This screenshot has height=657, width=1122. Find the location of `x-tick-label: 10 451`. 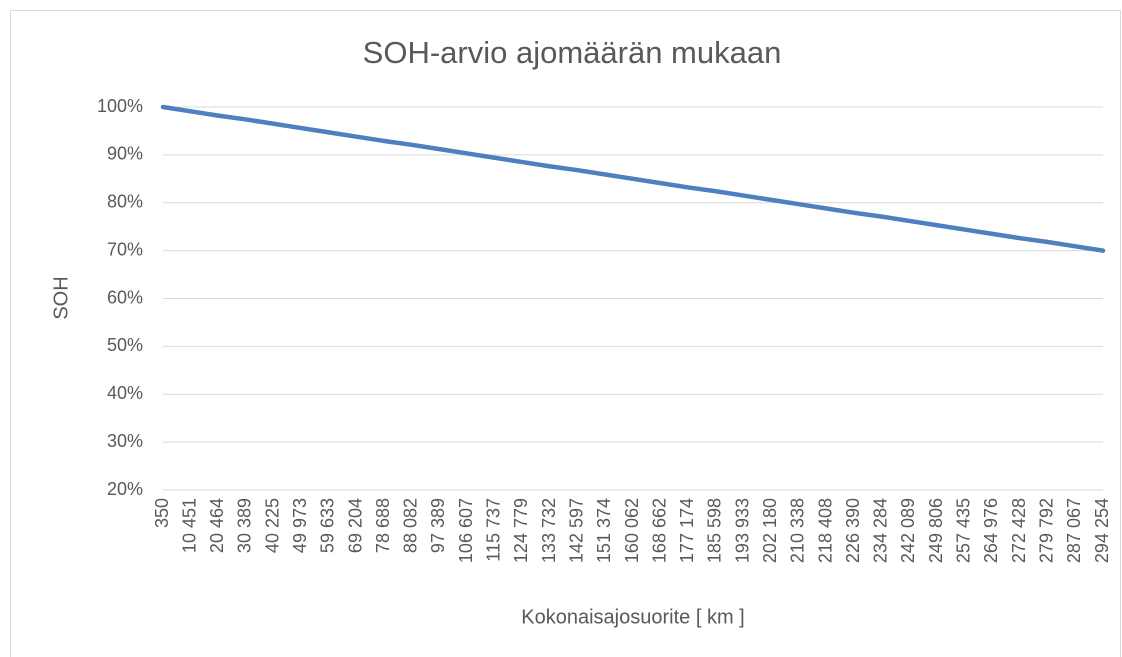

x-tick-label: 10 451 is located at coordinates (189, 525).